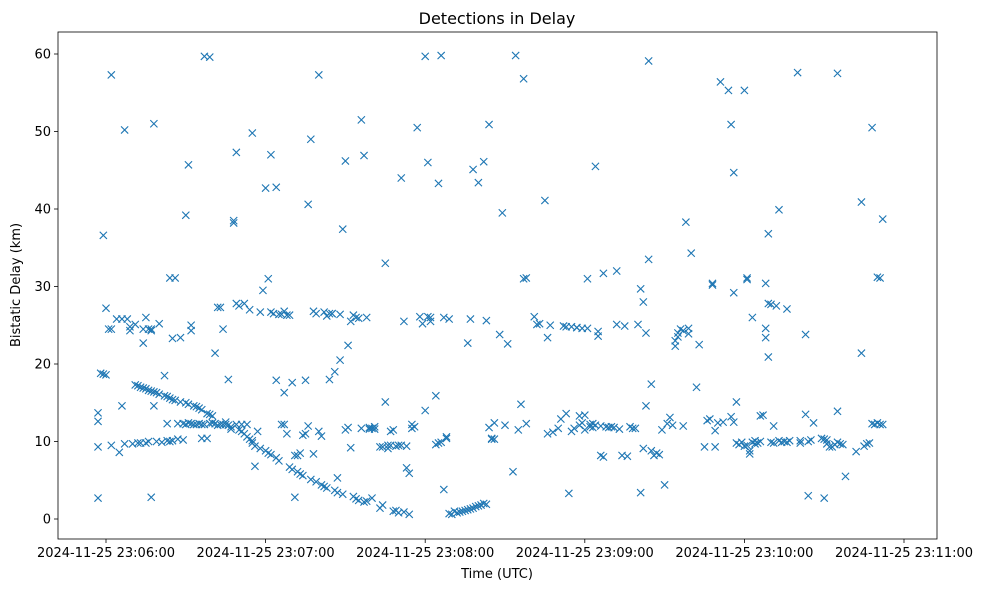 Image resolution: width=986 pixels, height=590 pixels. What do you see at coordinates (42, 55) in the screenshot?
I see `y-tick-label: 60` at bounding box center [42, 55].